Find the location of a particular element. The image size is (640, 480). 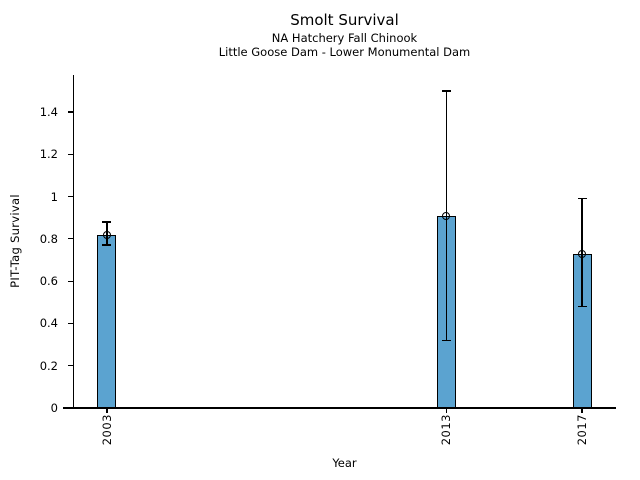

y-tick-label: 0.4 is located at coordinates (48, 323).